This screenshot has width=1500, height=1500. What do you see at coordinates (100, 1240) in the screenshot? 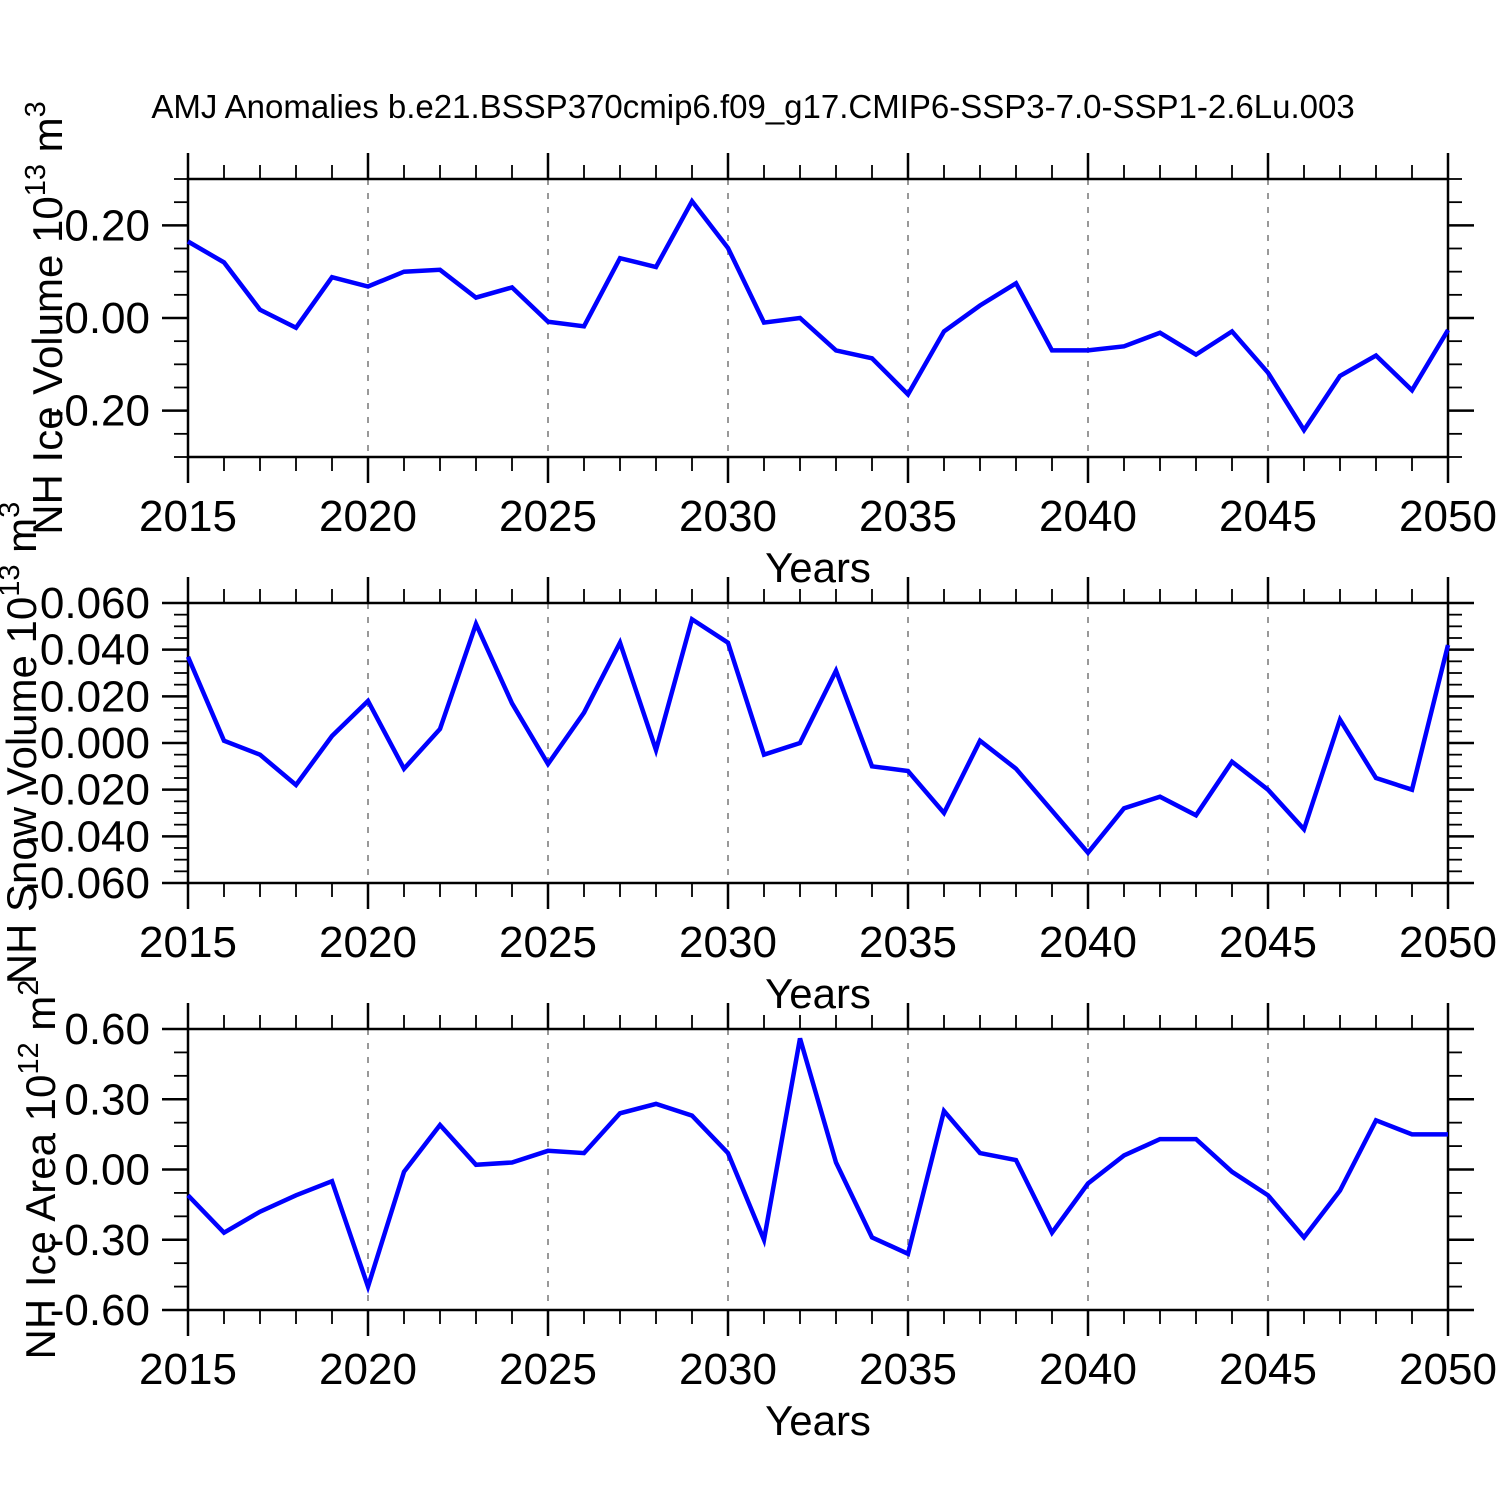
I see `y-tick-label: -0.30` at bounding box center [100, 1240].